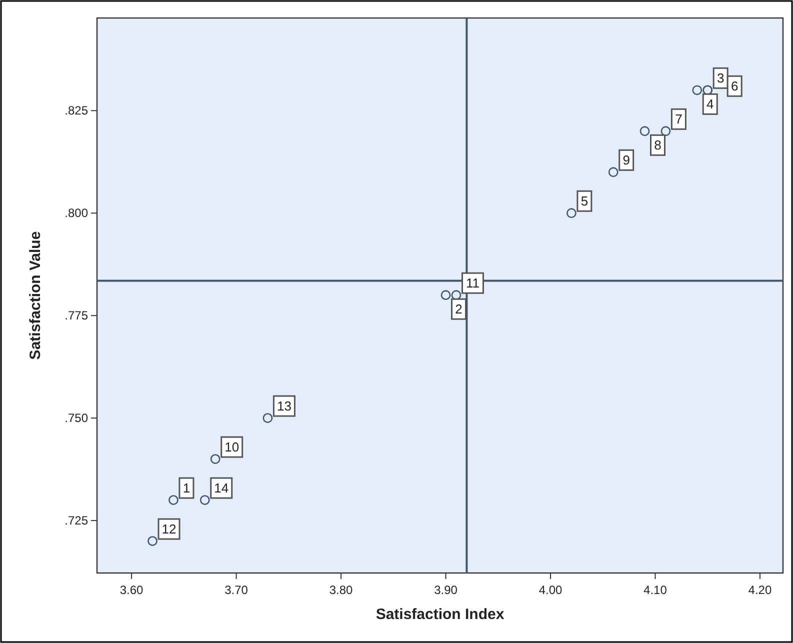 Image resolution: width=793 pixels, height=643 pixels. What do you see at coordinates (341, 590) in the screenshot?
I see `x-tick-label: 3.80` at bounding box center [341, 590].